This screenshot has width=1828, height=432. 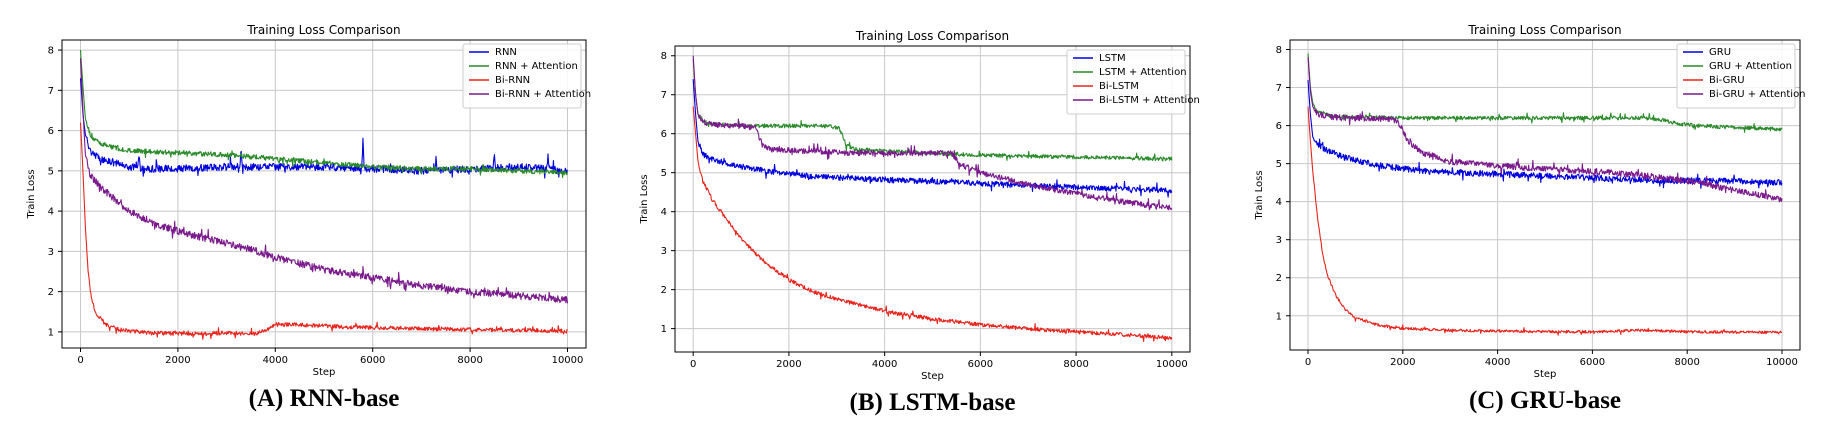 What do you see at coordinates (1720, 52) in the screenshot?
I see `legend-label: GRU` at bounding box center [1720, 52].